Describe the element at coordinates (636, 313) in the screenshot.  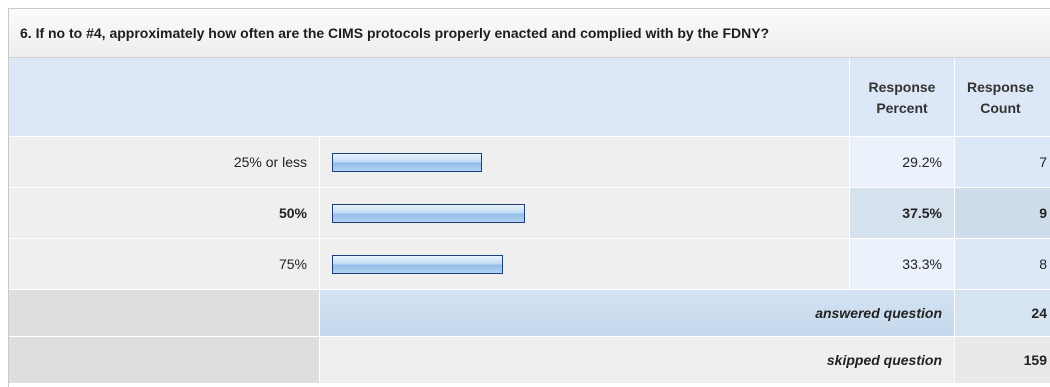
I see `answered-question-label: answered question` at that location.